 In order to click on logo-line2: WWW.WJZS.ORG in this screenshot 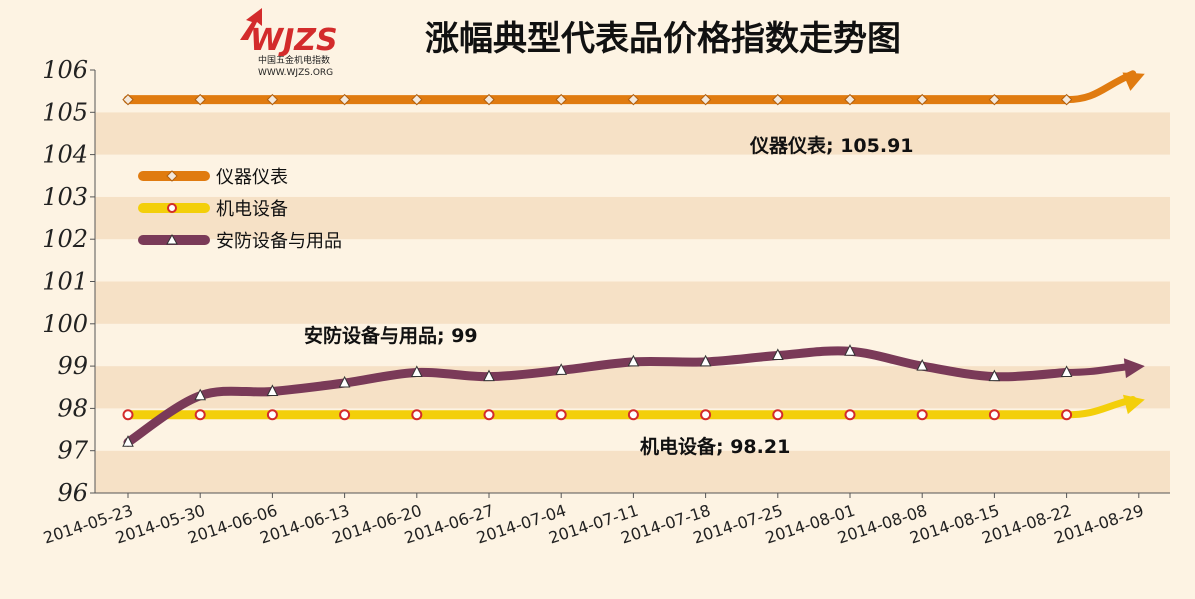, I will do `click(295, 73)`.